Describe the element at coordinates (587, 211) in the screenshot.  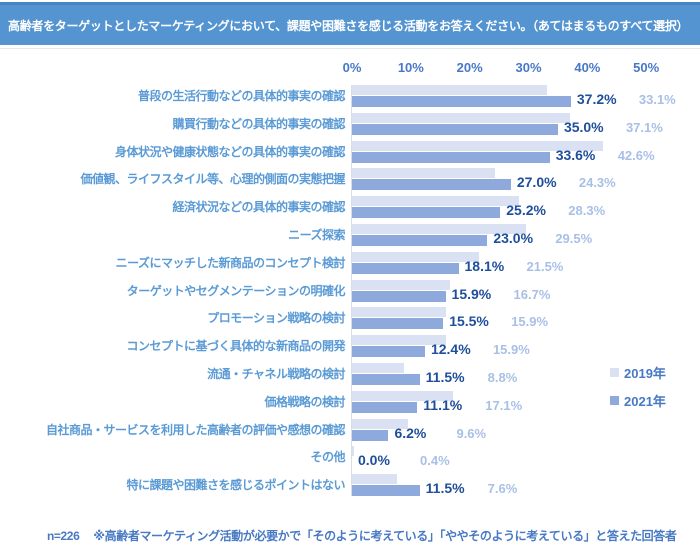
I see `value-label-2019: 28.3%` at that location.